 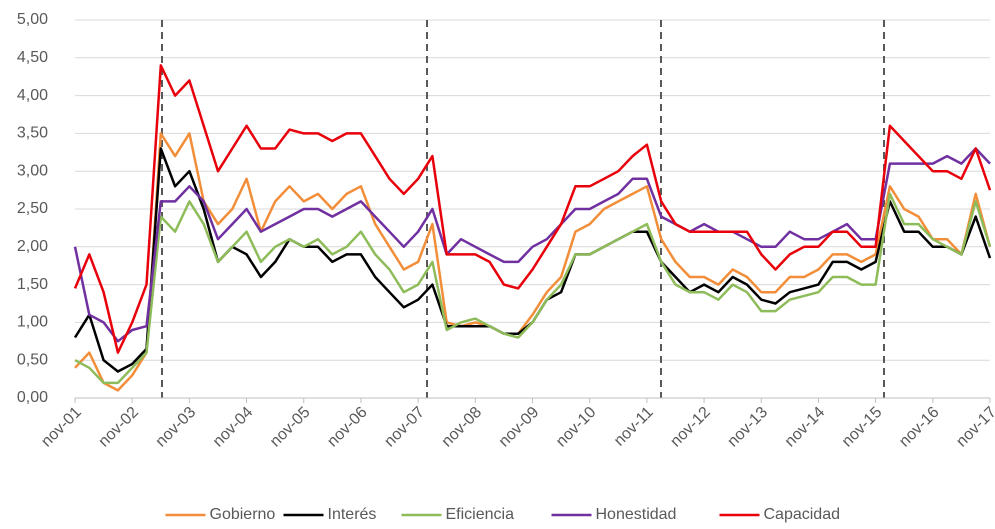 I want to click on x-tick-label: nov-17, so click(x=974, y=427).